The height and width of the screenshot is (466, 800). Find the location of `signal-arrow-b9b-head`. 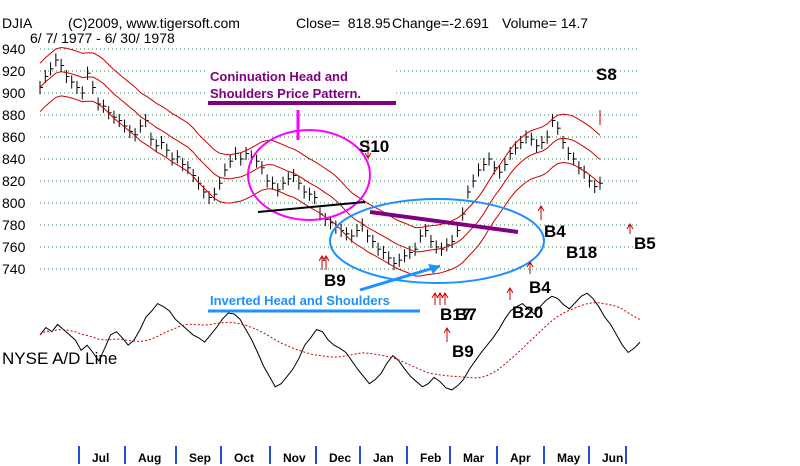

signal-arrow-b9b-head is located at coordinates (447, 330).